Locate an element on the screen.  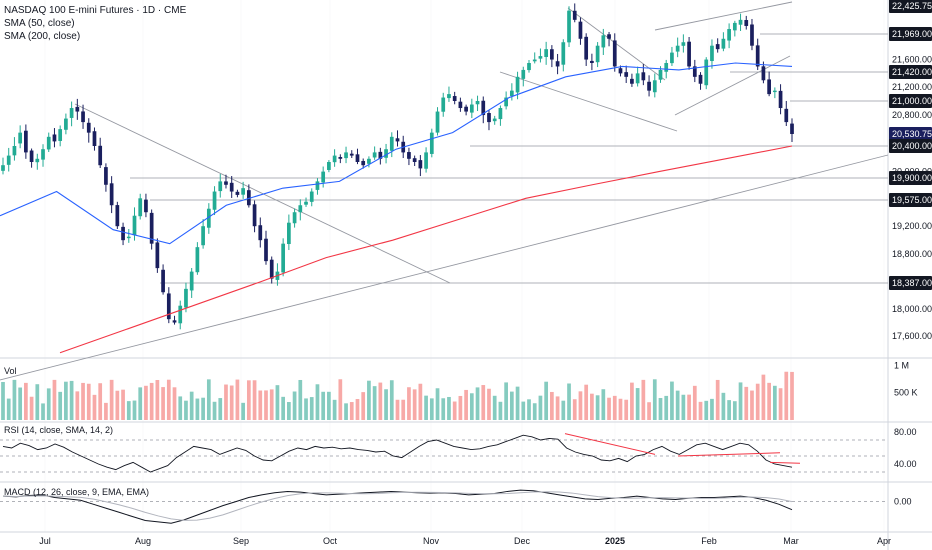
price-tag-label: 20,530.75 is located at coordinates (912, 134).